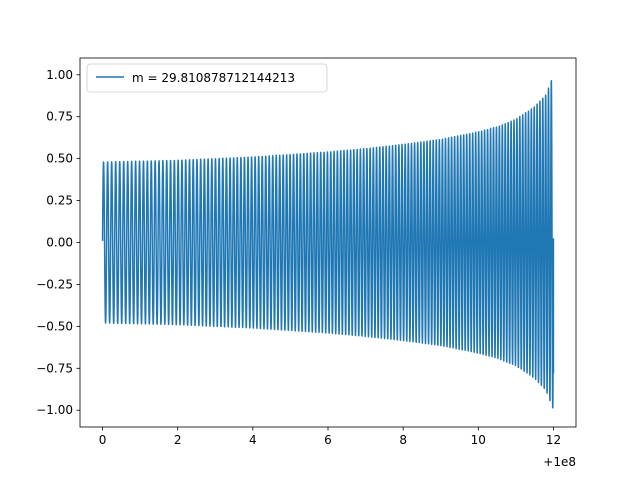 This screenshot has height=480, width=640. I want to click on y-tick-label: 0.50, so click(59, 159).